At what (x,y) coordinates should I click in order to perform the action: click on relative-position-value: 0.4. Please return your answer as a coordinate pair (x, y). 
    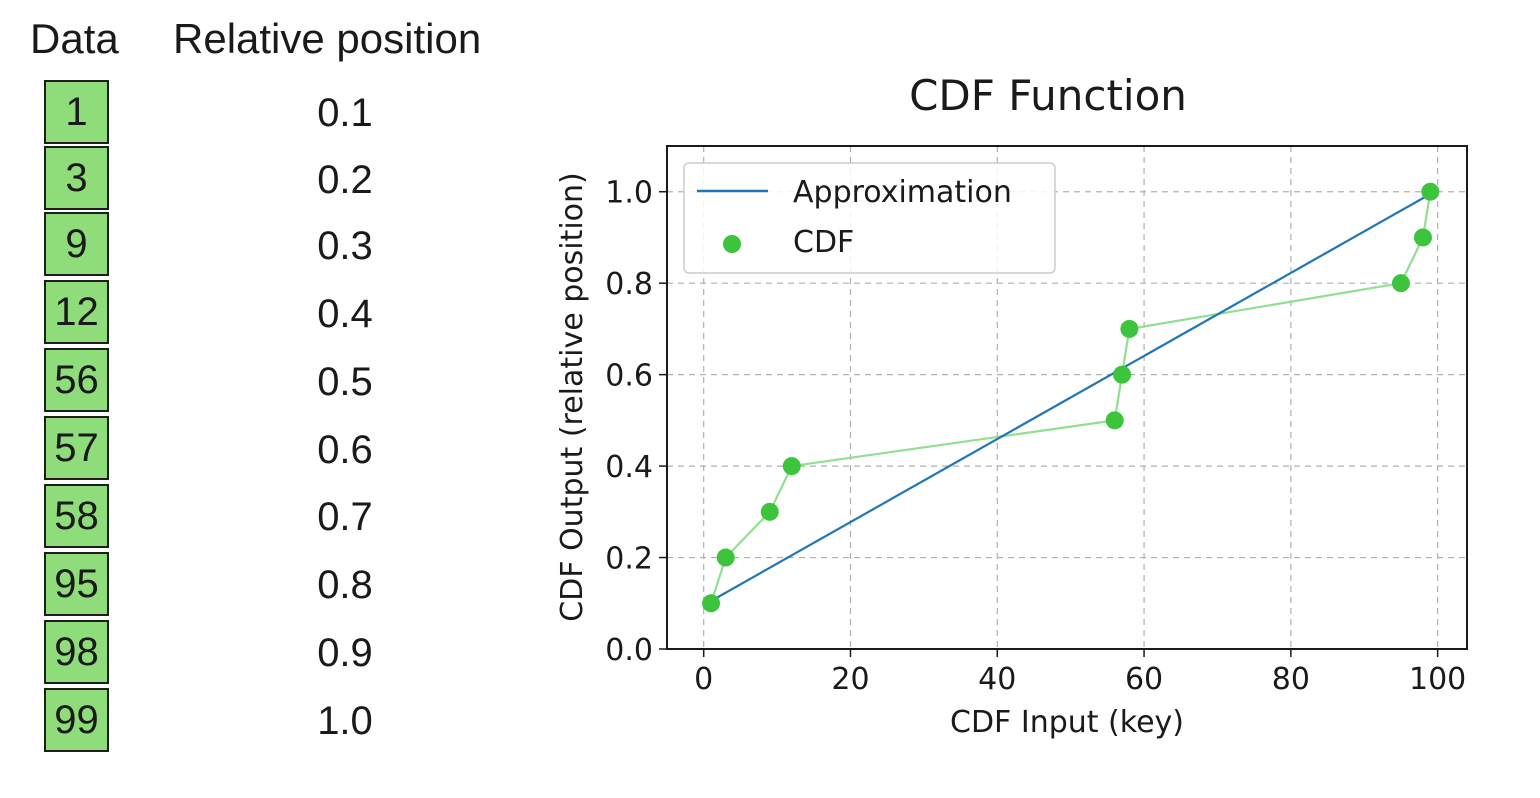
    Looking at the image, I should click on (345, 314).